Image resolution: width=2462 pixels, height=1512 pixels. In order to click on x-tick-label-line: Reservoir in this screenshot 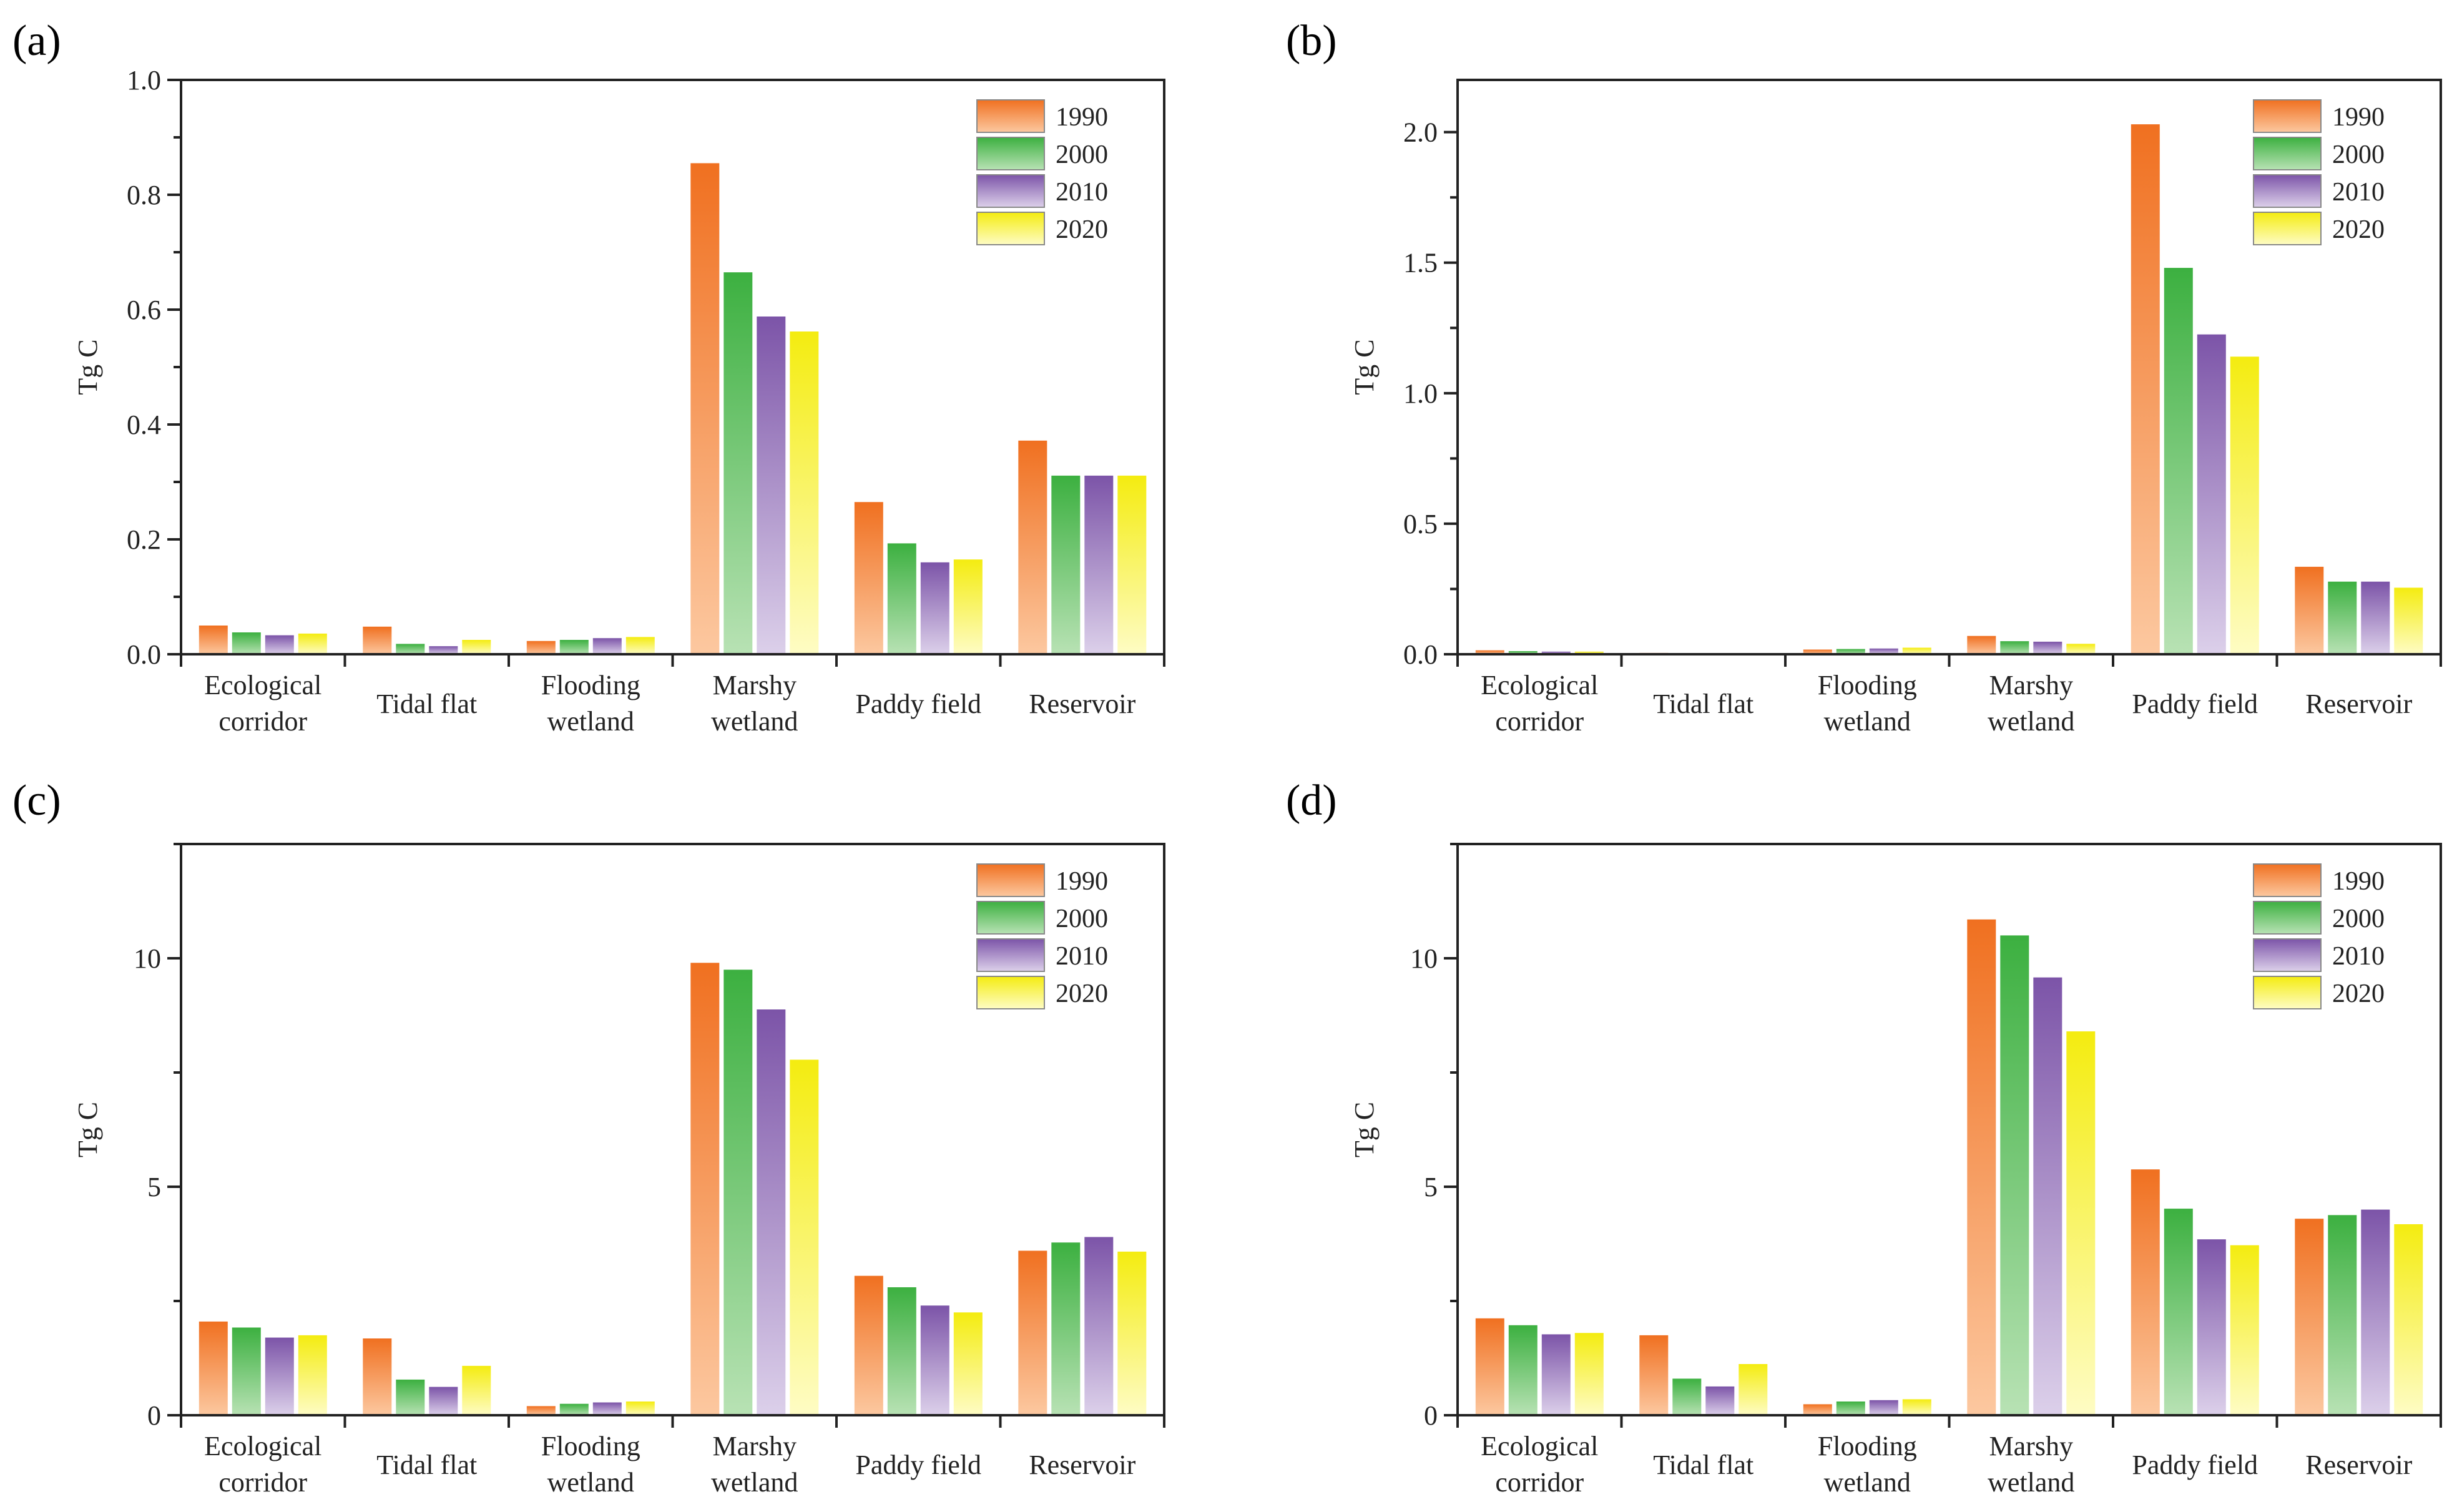, I will do `click(2358, 704)`.